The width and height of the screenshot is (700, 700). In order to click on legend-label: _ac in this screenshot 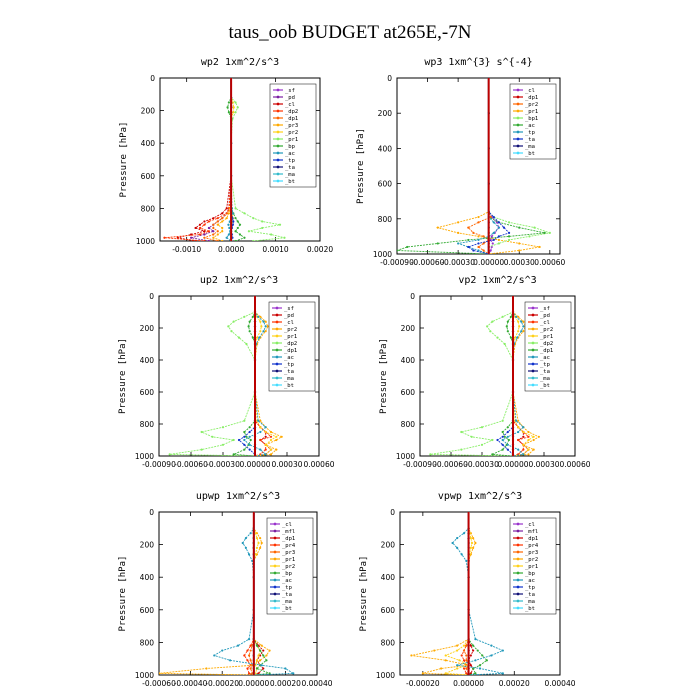, I will do `click(287, 581)`.